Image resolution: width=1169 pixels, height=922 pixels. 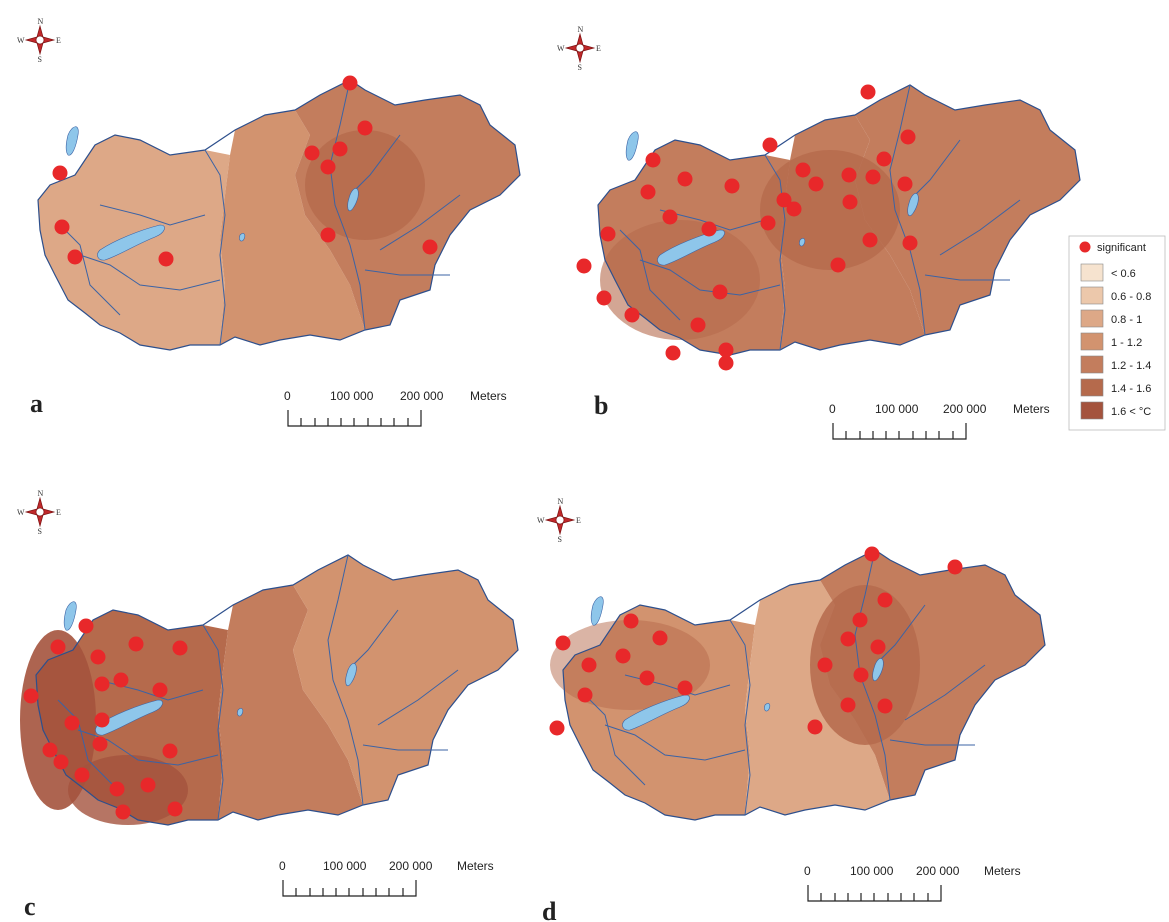 What do you see at coordinates (30, 906) in the screenshot?
I see `panel-label-c: c` at bounding box center [30, 906].